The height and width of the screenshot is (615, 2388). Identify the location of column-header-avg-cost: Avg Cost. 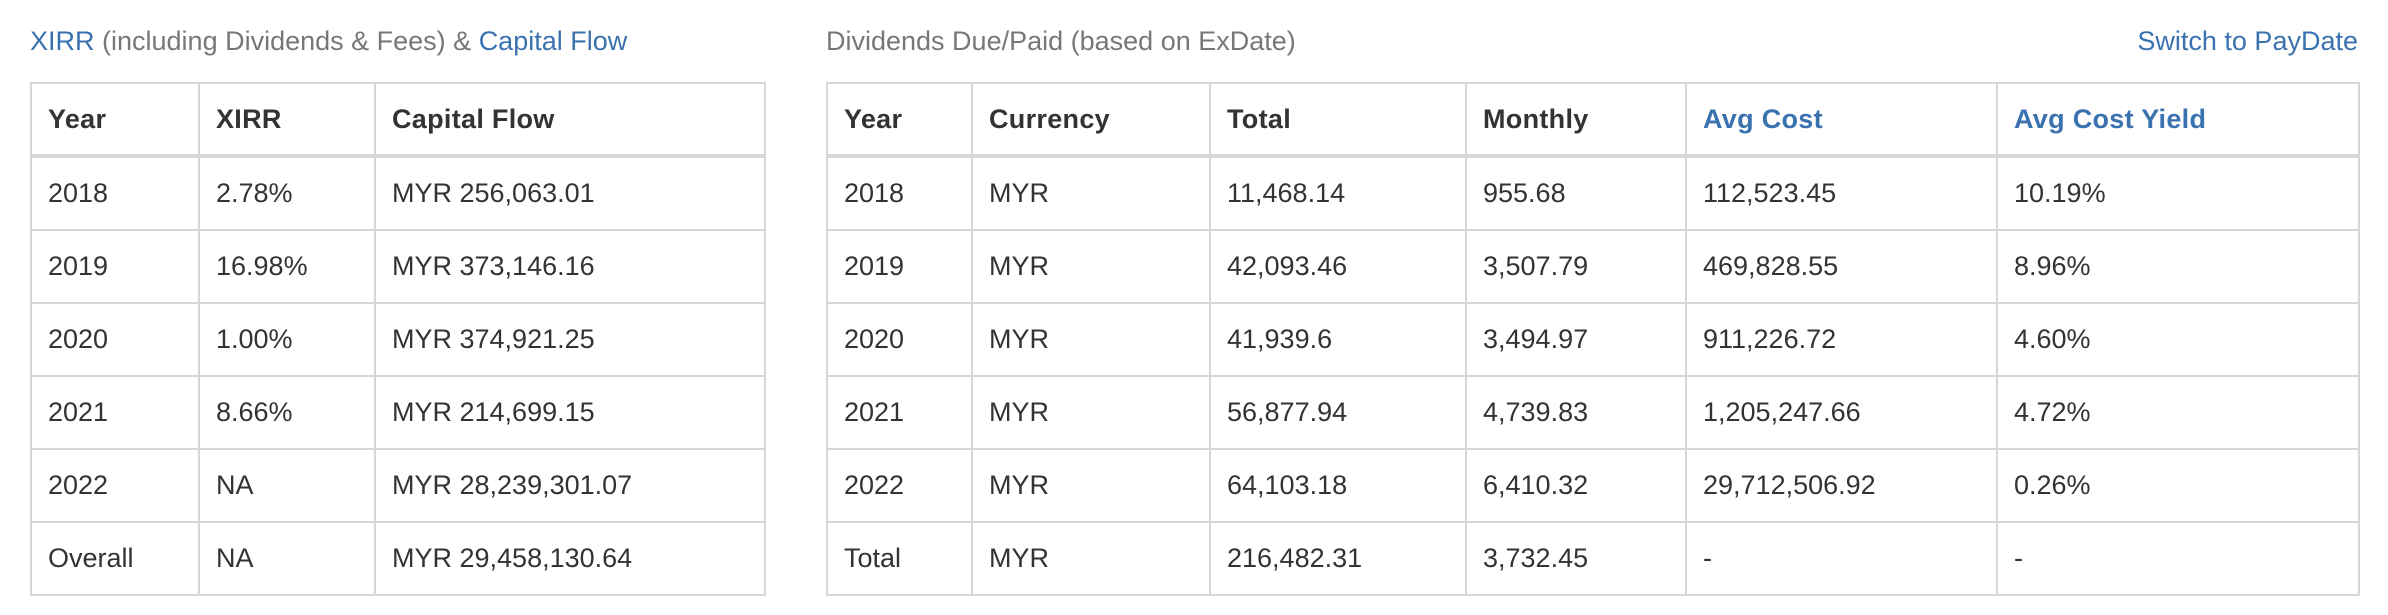
(1841, 120).